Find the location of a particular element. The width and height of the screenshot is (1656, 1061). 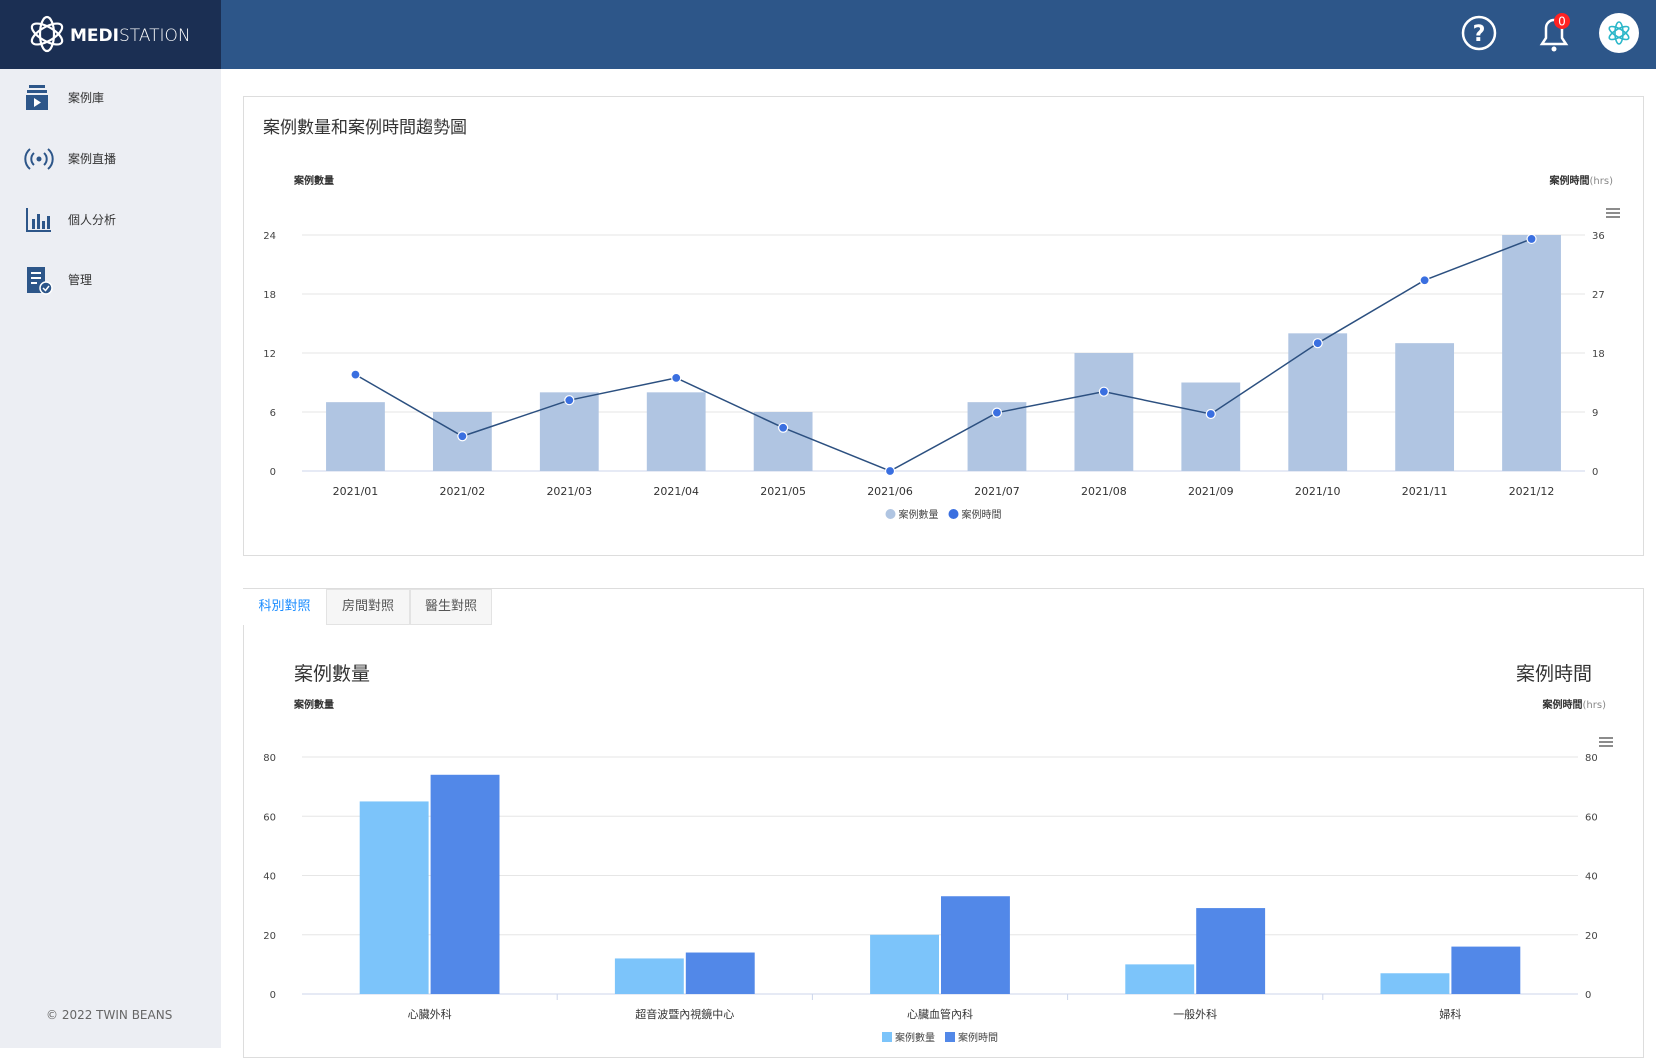

y2-tick-label: 9 is located at coordinates (1595, 413).